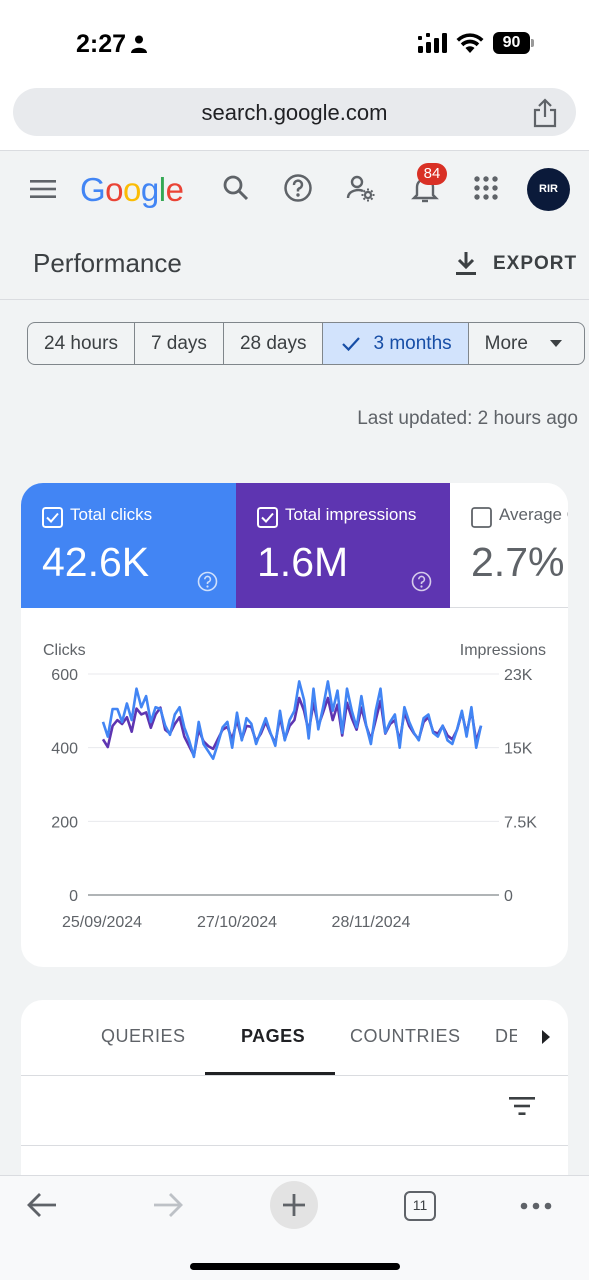 The image size is (589, 1280). Describe the element at coordinates (64, 650) in the screenshot. I see `left-axis-title: Clicks` at that location.